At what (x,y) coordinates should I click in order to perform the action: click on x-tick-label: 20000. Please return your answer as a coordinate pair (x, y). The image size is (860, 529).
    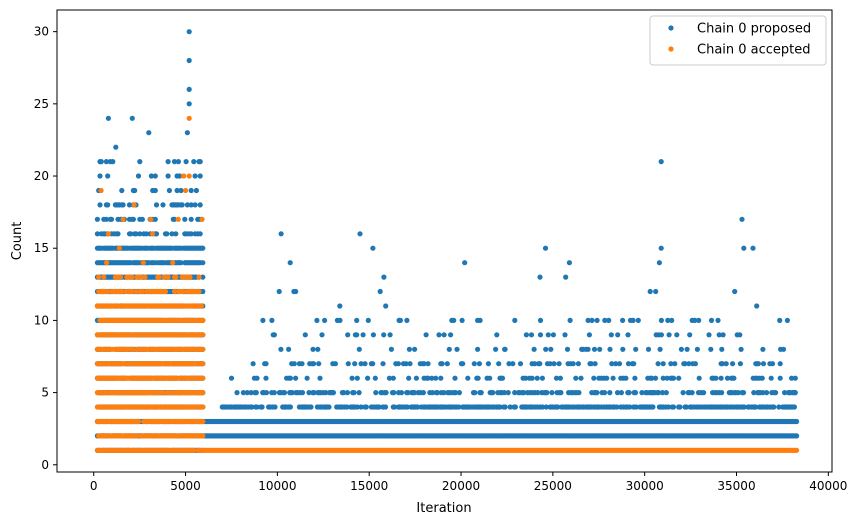
    Looking at the image, I should click on (461, 486).